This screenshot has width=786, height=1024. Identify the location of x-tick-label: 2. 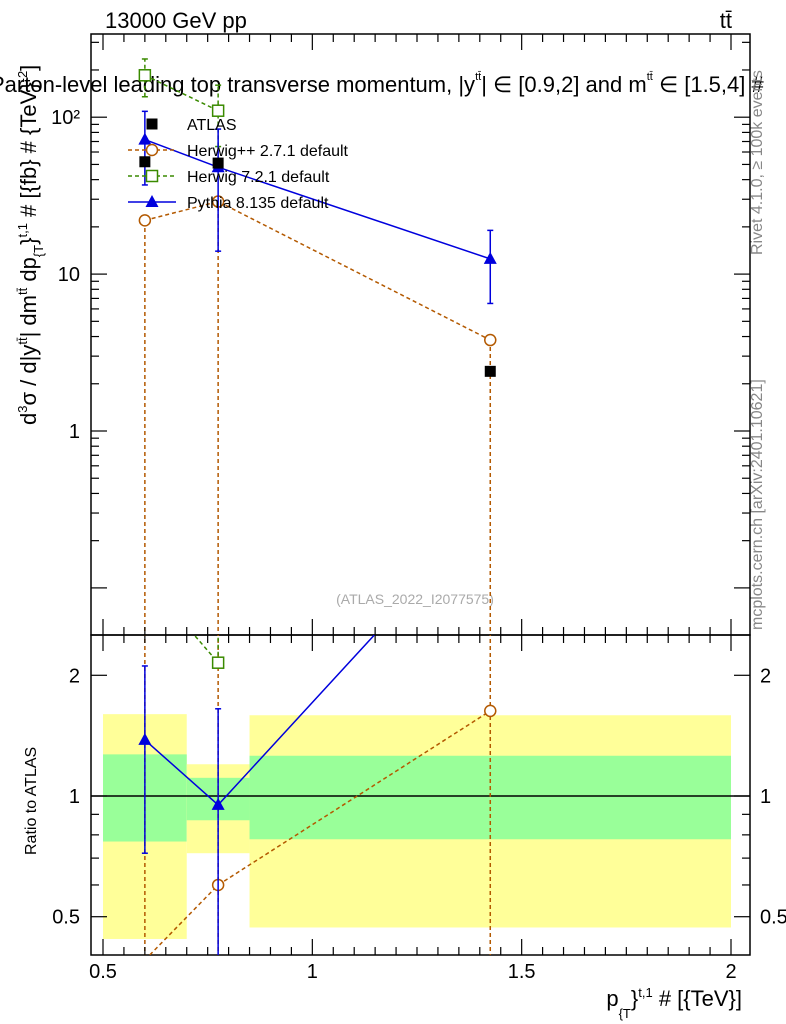
(730, 972).